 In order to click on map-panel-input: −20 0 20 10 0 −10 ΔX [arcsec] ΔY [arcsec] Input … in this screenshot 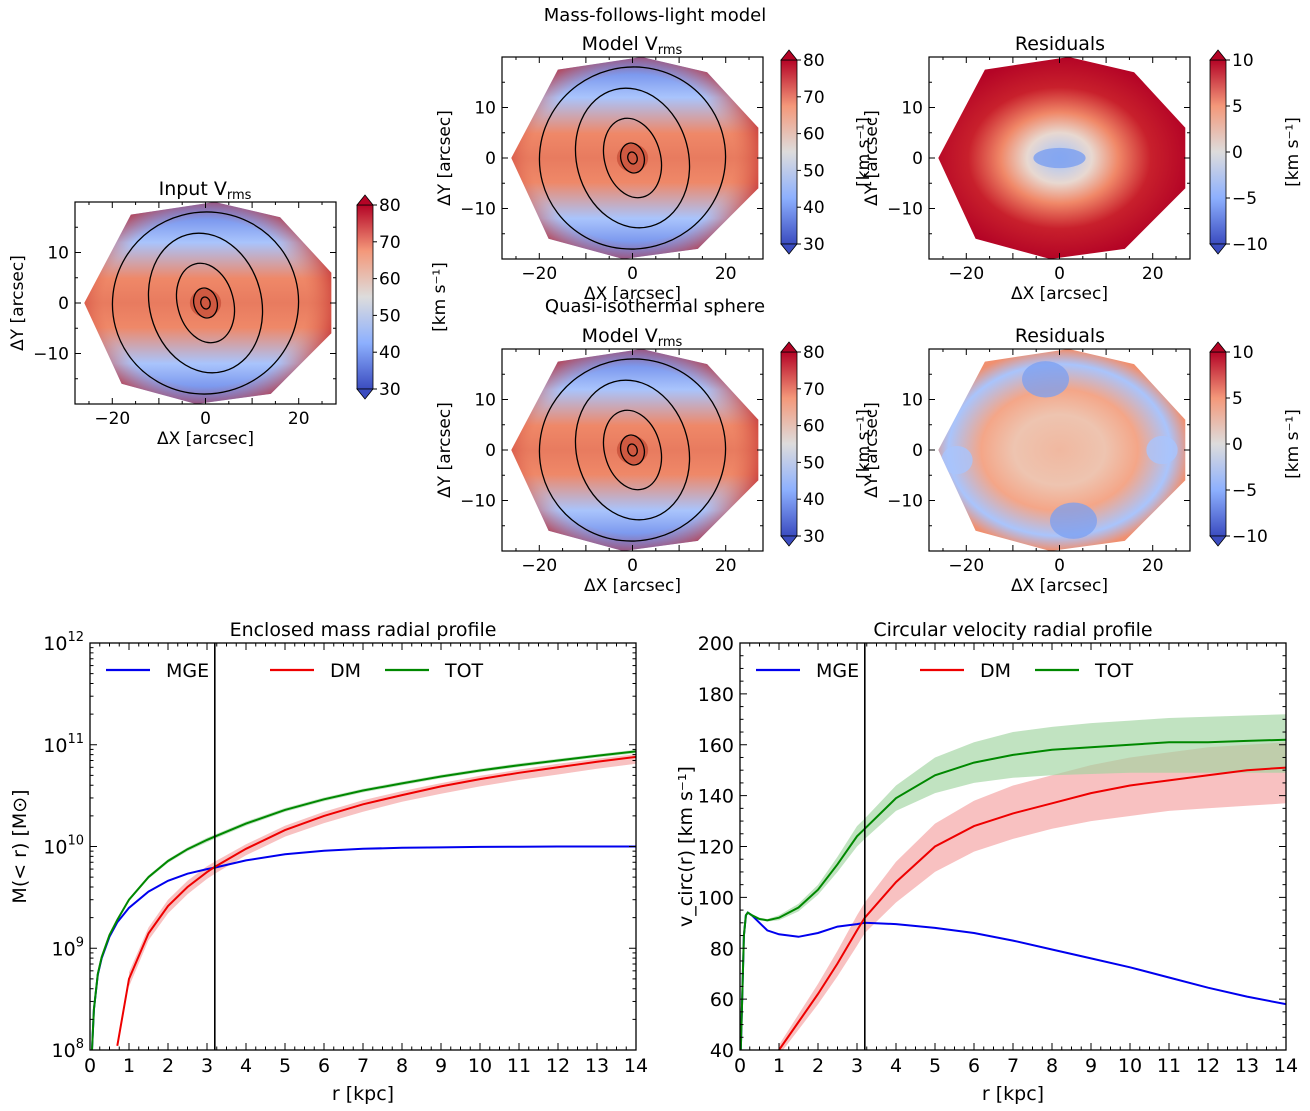, I will do `click(229, 313)`.